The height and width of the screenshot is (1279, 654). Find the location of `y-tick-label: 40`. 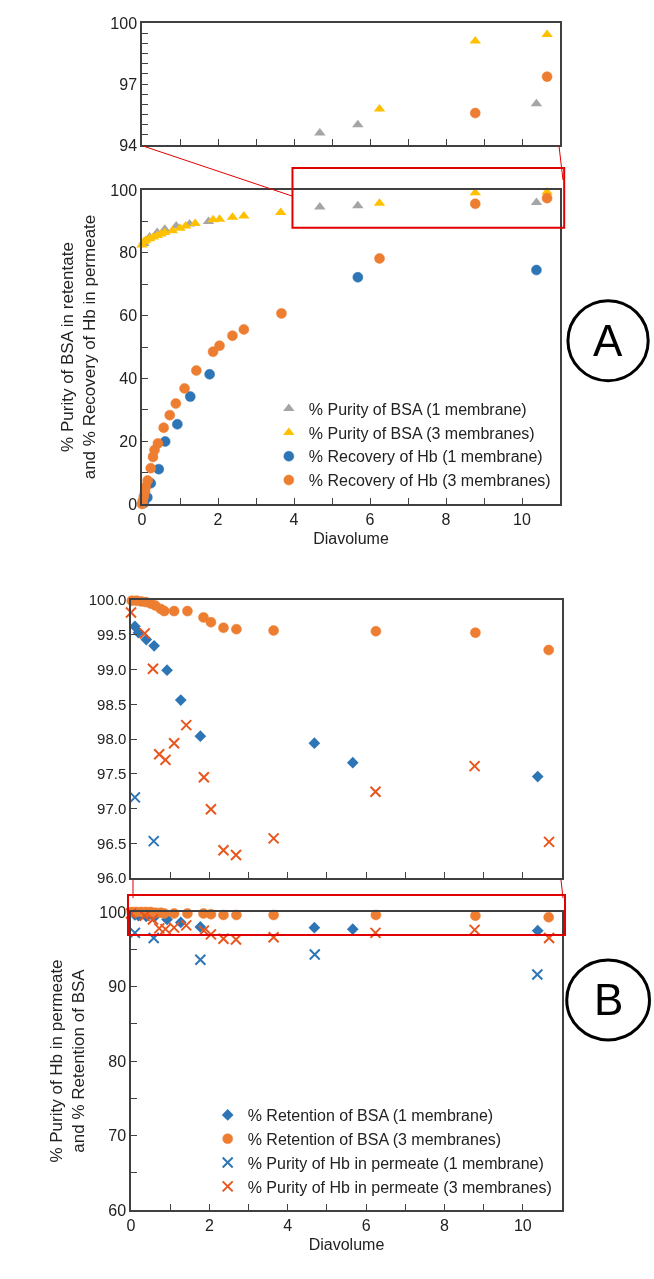

y-tick-label: 40 is located at coordinates (128, 378).